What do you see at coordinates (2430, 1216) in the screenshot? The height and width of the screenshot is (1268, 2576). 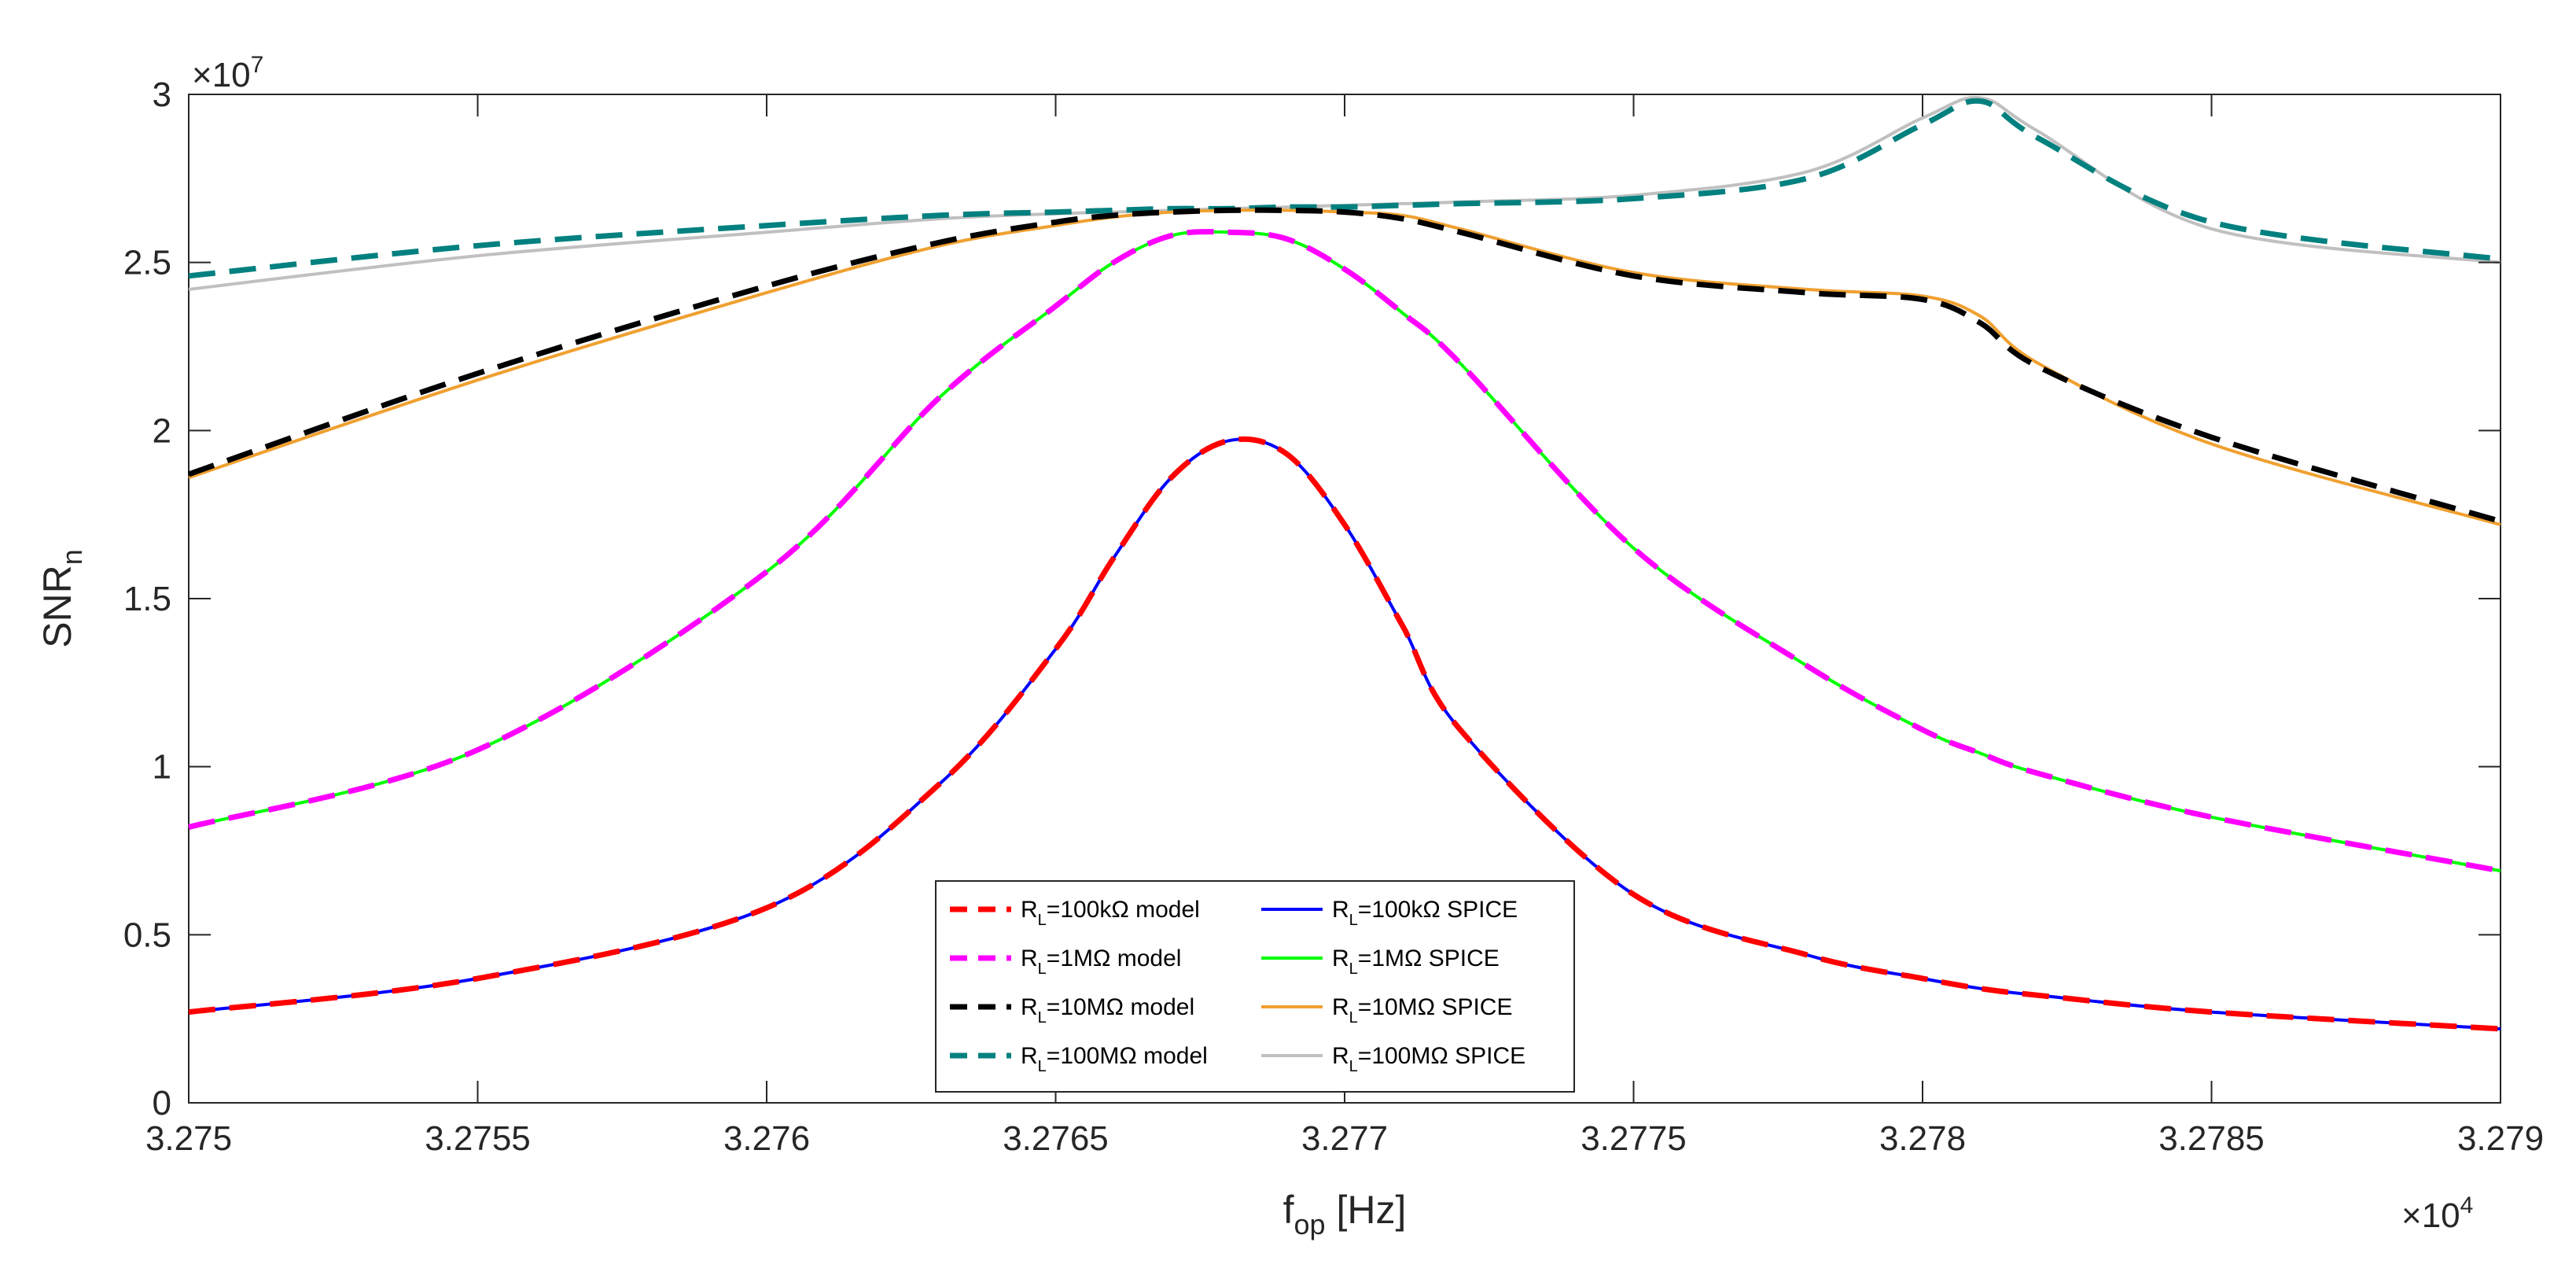 I see `x-exponent-base: ×10` at bounding box center [2430, 1216].